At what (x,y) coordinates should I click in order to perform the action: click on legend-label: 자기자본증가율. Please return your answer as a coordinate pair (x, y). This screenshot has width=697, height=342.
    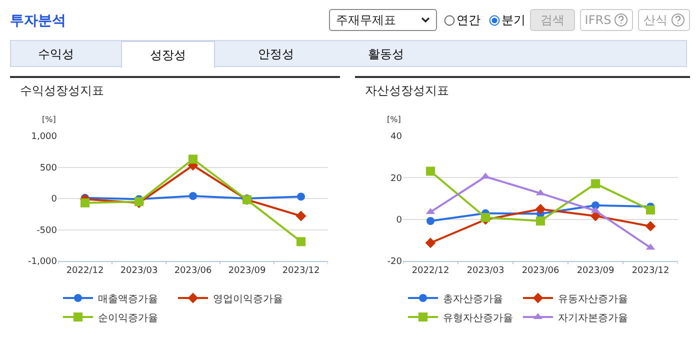
    Looking at the image, I should click on (593, 318).